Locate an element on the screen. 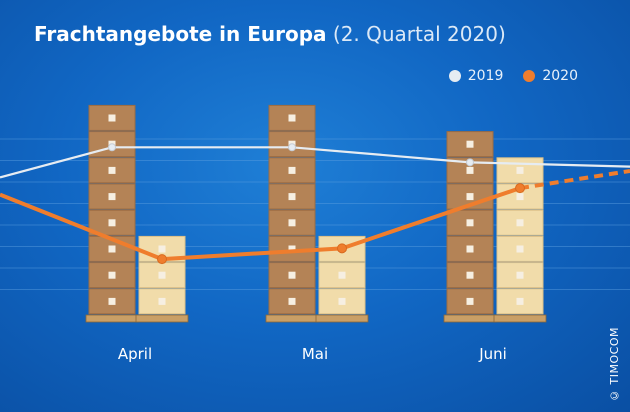 The width and height of the screenshot is (630, 412). x-tick-label-juni: Juni is located at coordinates (493, 354).